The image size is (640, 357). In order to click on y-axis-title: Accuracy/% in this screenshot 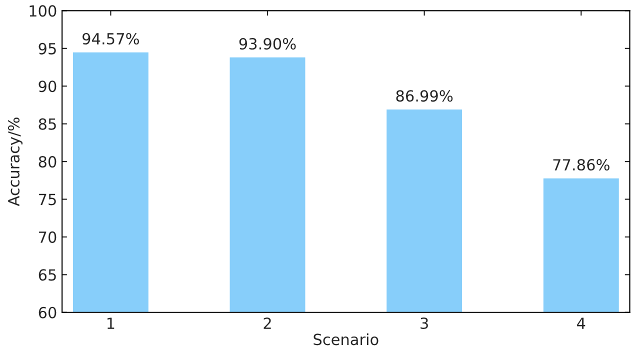, I will do `click(15, 162)`.